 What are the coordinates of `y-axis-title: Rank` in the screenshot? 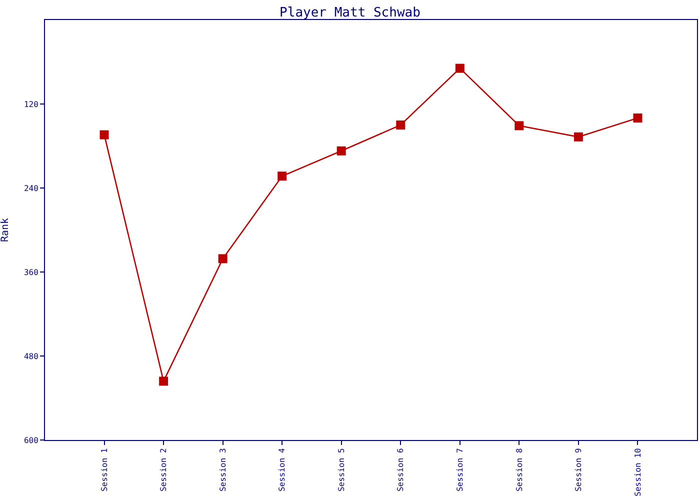 It's located at (5, 230).